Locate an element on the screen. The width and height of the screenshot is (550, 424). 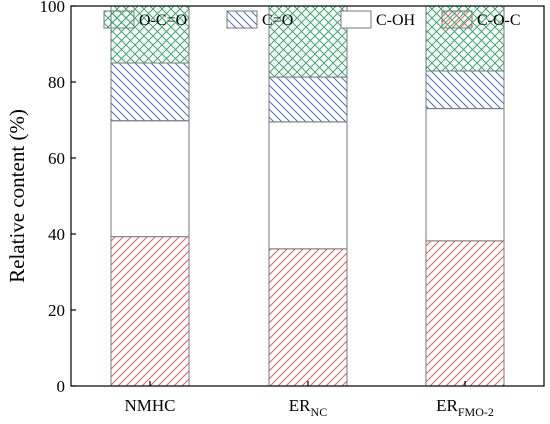
legend-label: O-C=O is located at coordinates (163, 20).